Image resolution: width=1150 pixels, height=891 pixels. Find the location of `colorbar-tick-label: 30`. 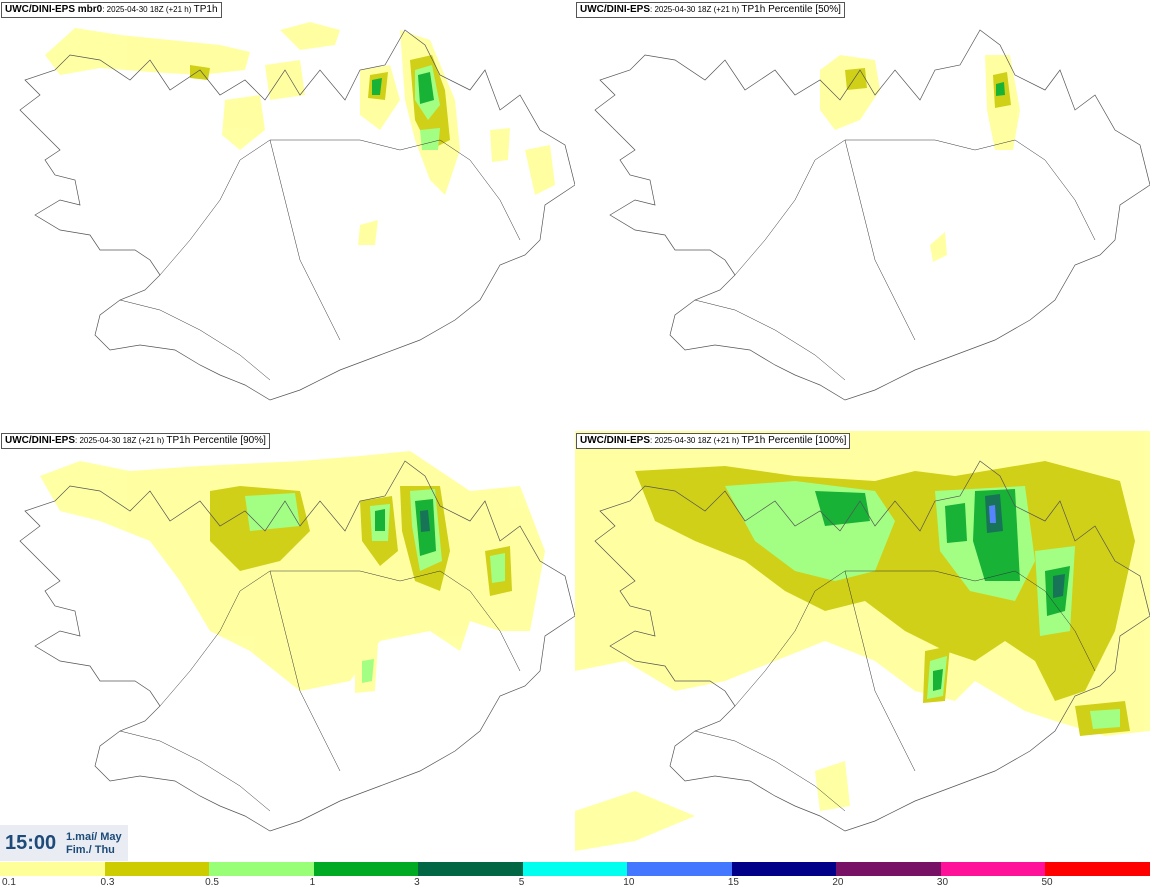

colorbar-tick-label: 30 is located at coordinates (942, 882).